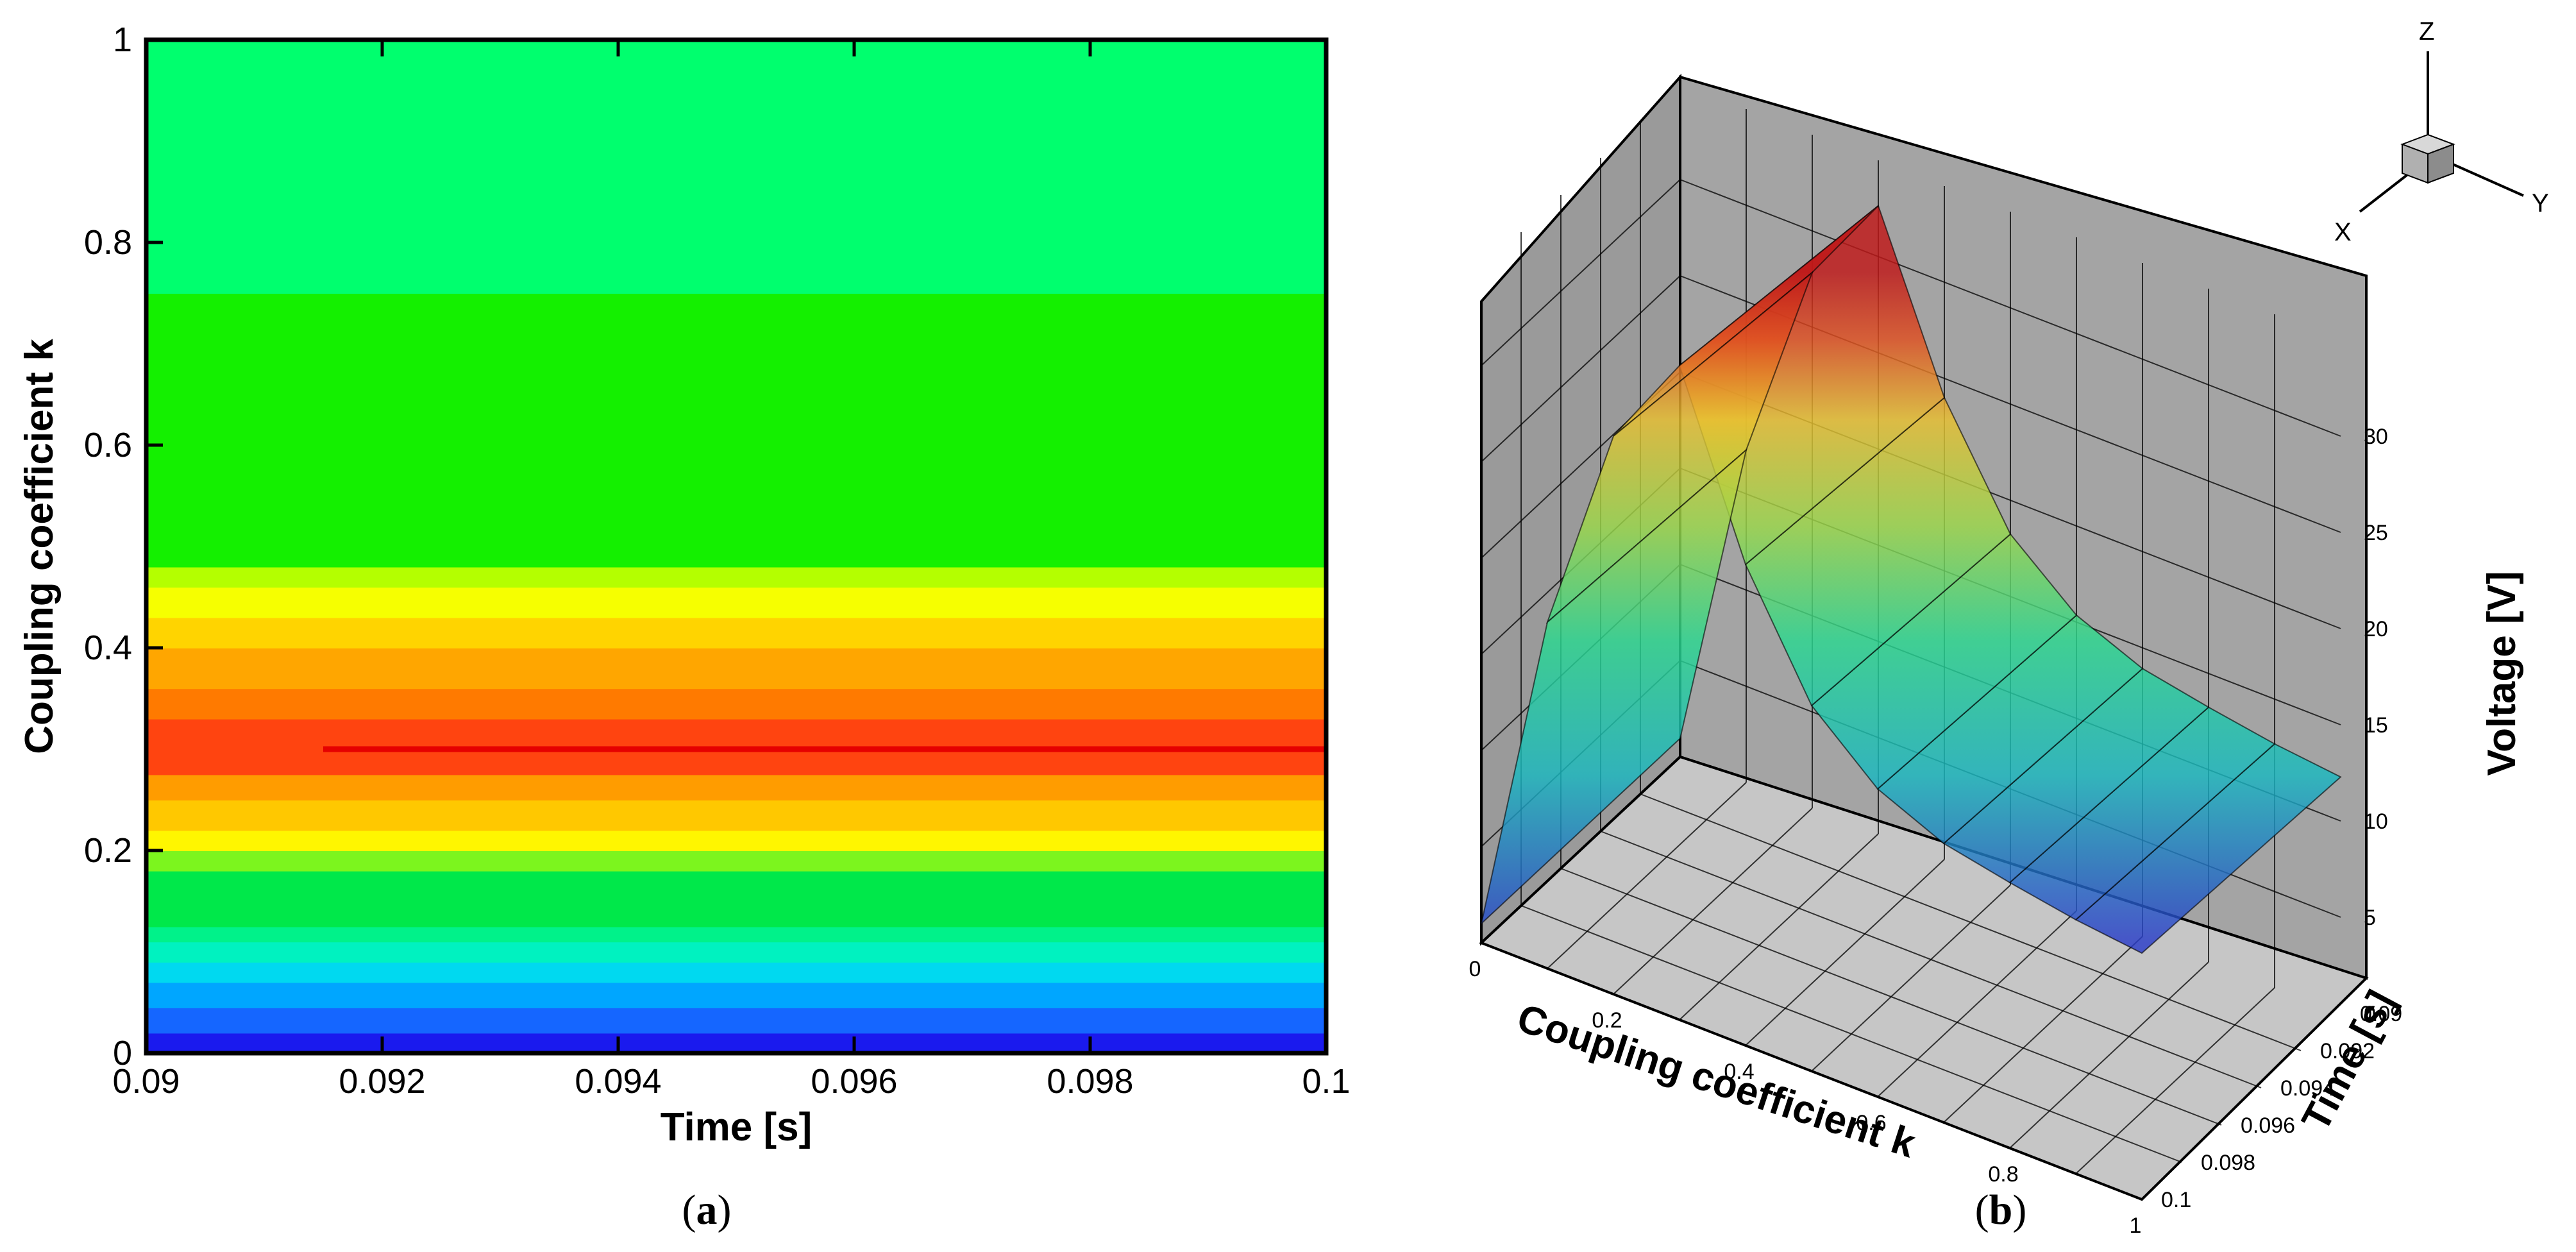 The width and height of the screenshot is (2576, 1252). I want to click on triad-y-label: Y, so click(2540, 203).